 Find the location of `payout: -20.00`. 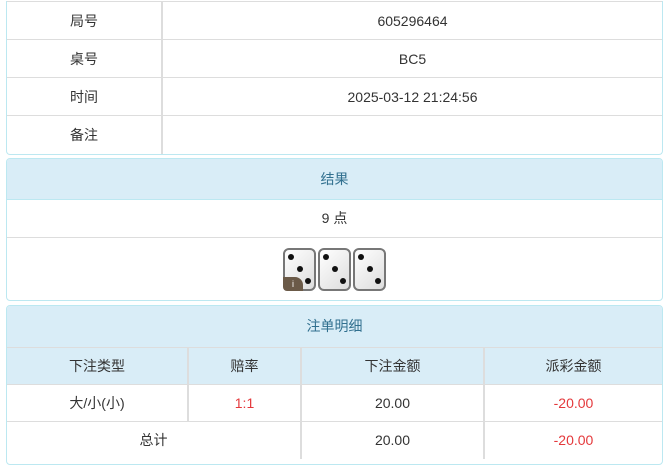

payout: -20.00 is located at coordinates (573, 403).